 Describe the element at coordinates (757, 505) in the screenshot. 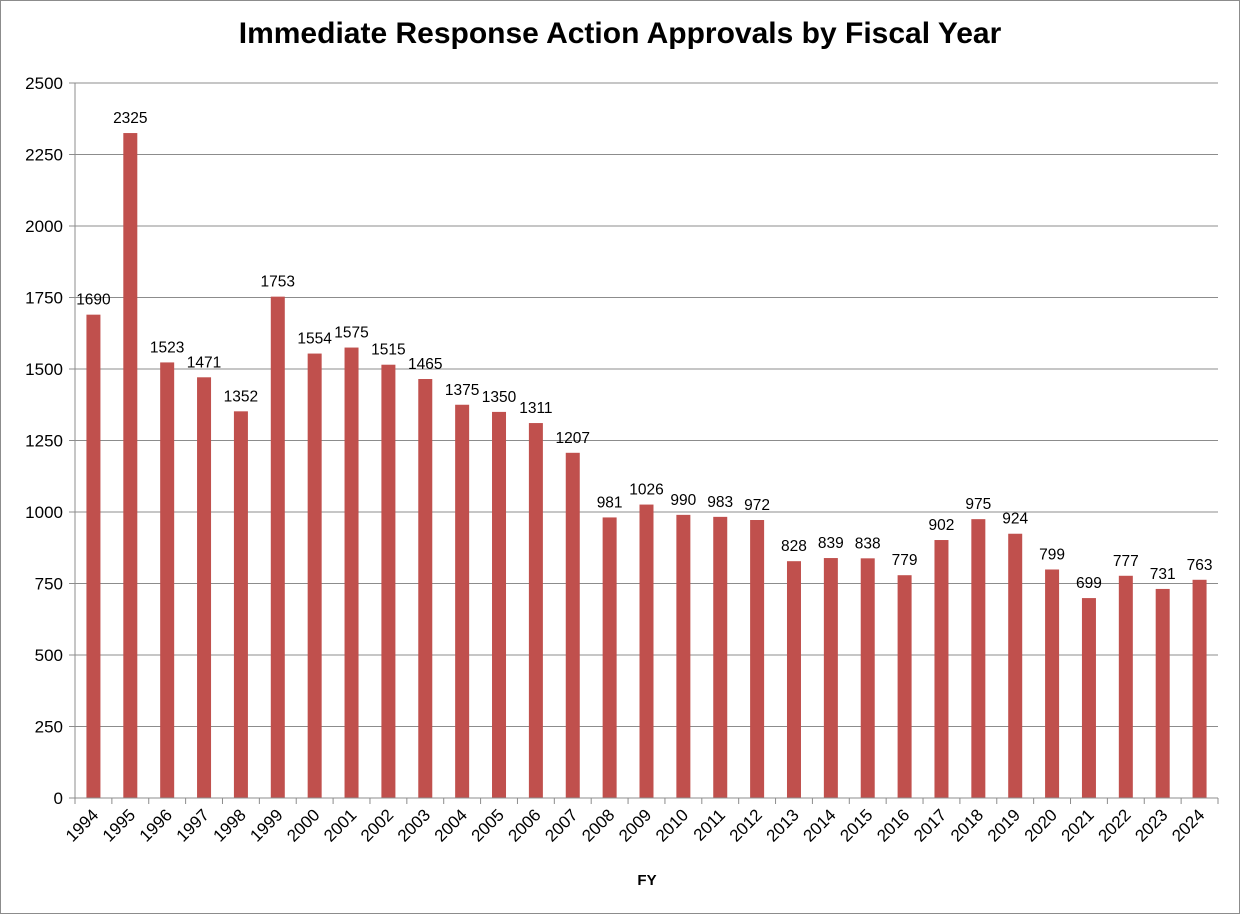

I see `data-label: 972` at that location.